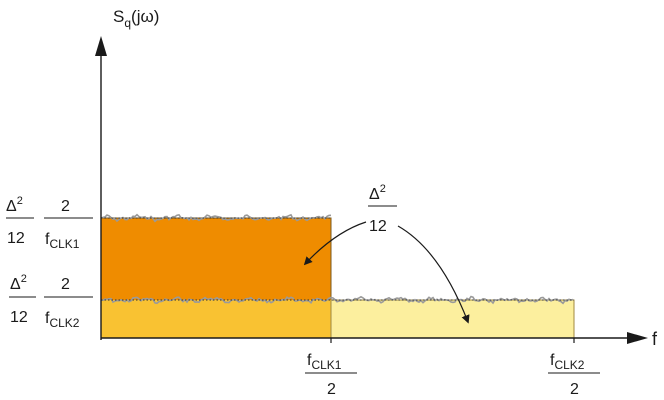  Describe the element at coordinates (337, 300) in the screenshot. I see `noise-trace-low` at that location.